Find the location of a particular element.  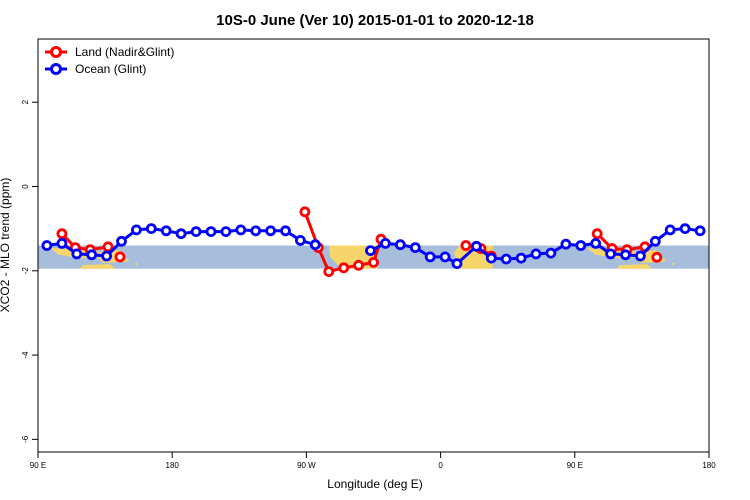

y-axis-label: XCO2 - MLO trend (ppm) is located at coordinates (6, 245).